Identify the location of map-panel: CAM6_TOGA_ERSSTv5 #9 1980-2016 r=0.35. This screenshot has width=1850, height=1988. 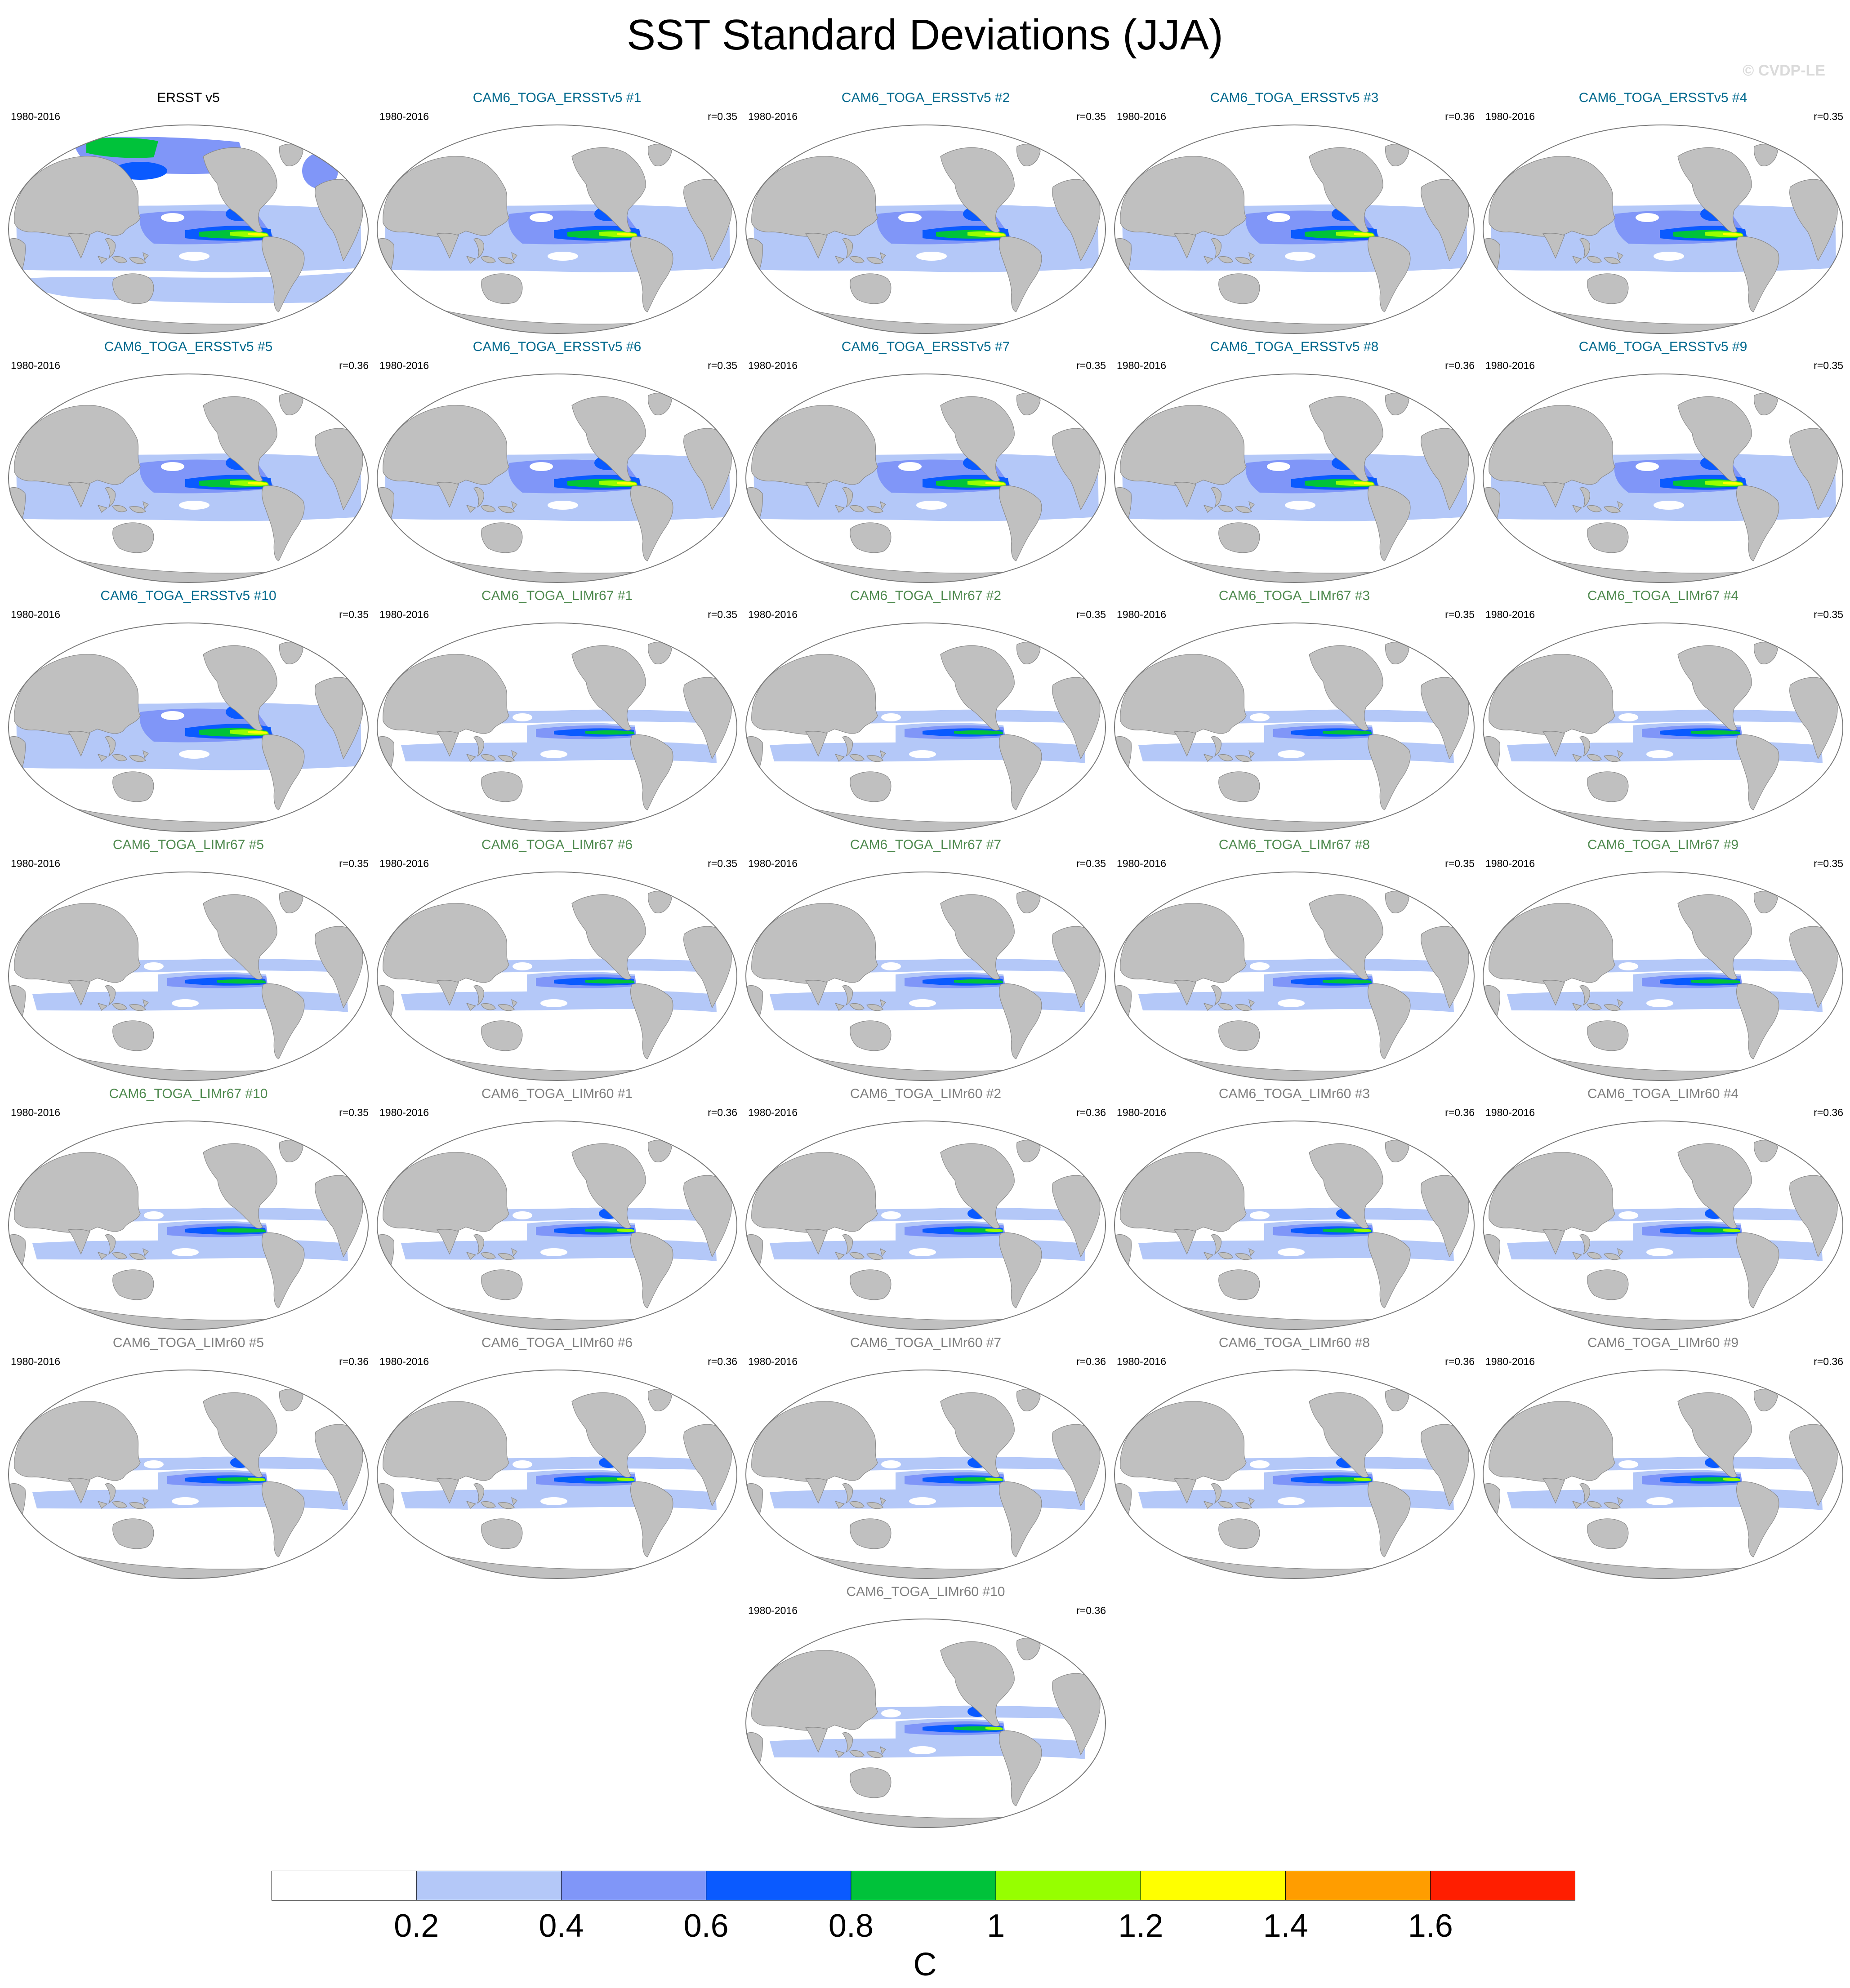
(1663, 462).